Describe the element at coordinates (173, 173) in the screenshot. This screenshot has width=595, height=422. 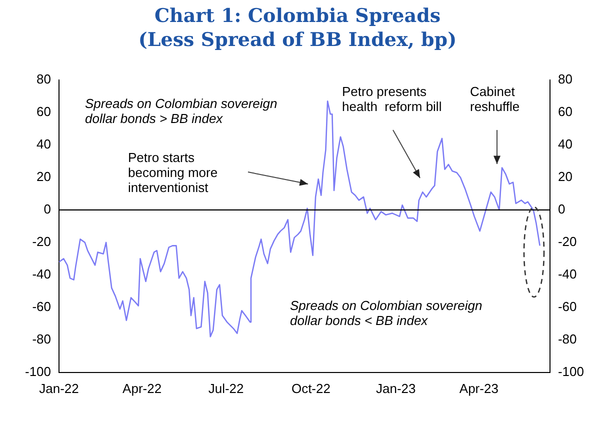
I see `annotation: Petro starts becoming more interventionist` at that location.